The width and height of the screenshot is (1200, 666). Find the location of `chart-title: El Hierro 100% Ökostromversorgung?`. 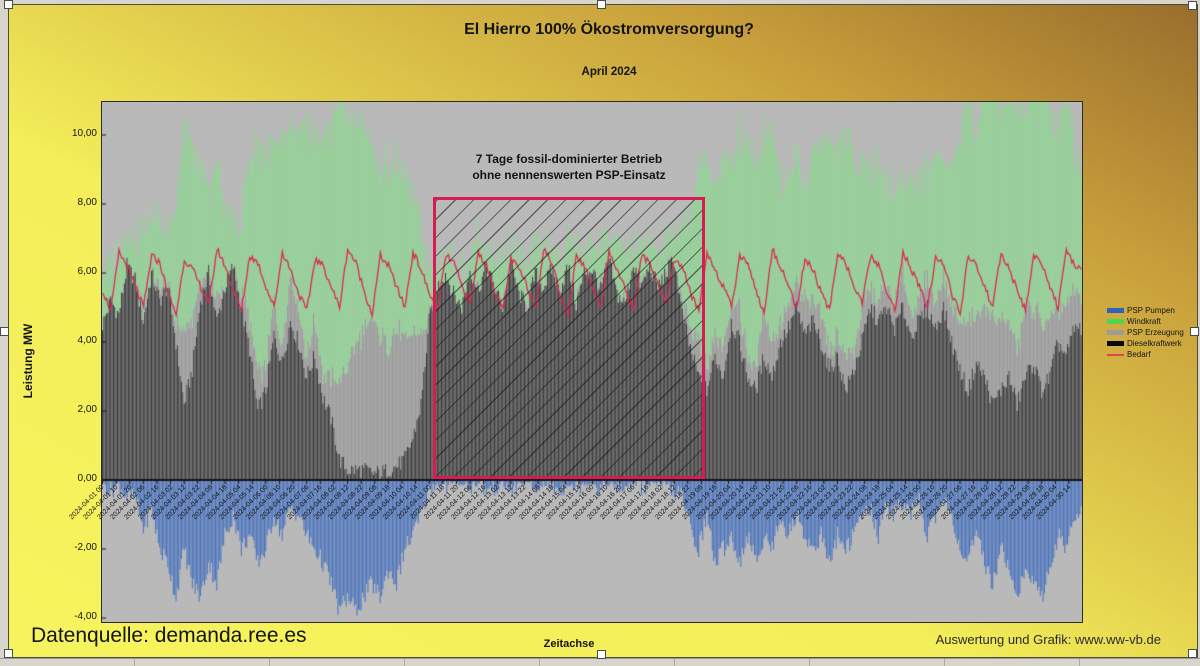

chart-title: El Hierro 100% Ökostromversorgung? is located at coordinates (609, 29).